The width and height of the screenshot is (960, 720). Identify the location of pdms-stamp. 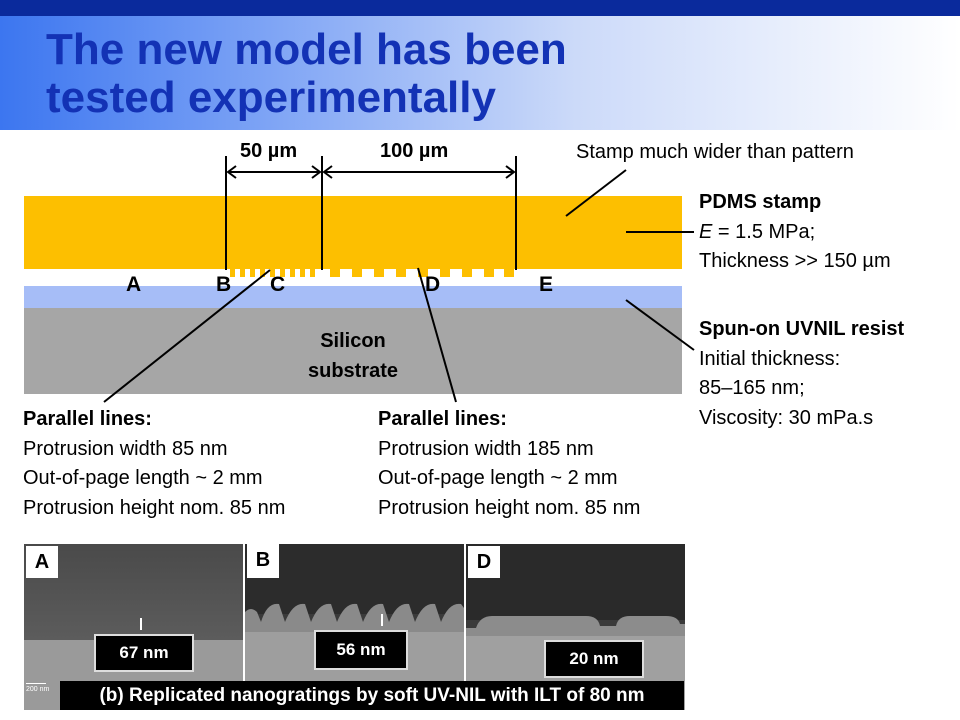
(353, 232).